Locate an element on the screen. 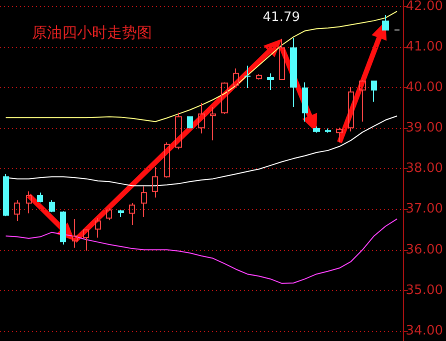  y-tick-label: 39.00 is located at coordinates (424, 128).